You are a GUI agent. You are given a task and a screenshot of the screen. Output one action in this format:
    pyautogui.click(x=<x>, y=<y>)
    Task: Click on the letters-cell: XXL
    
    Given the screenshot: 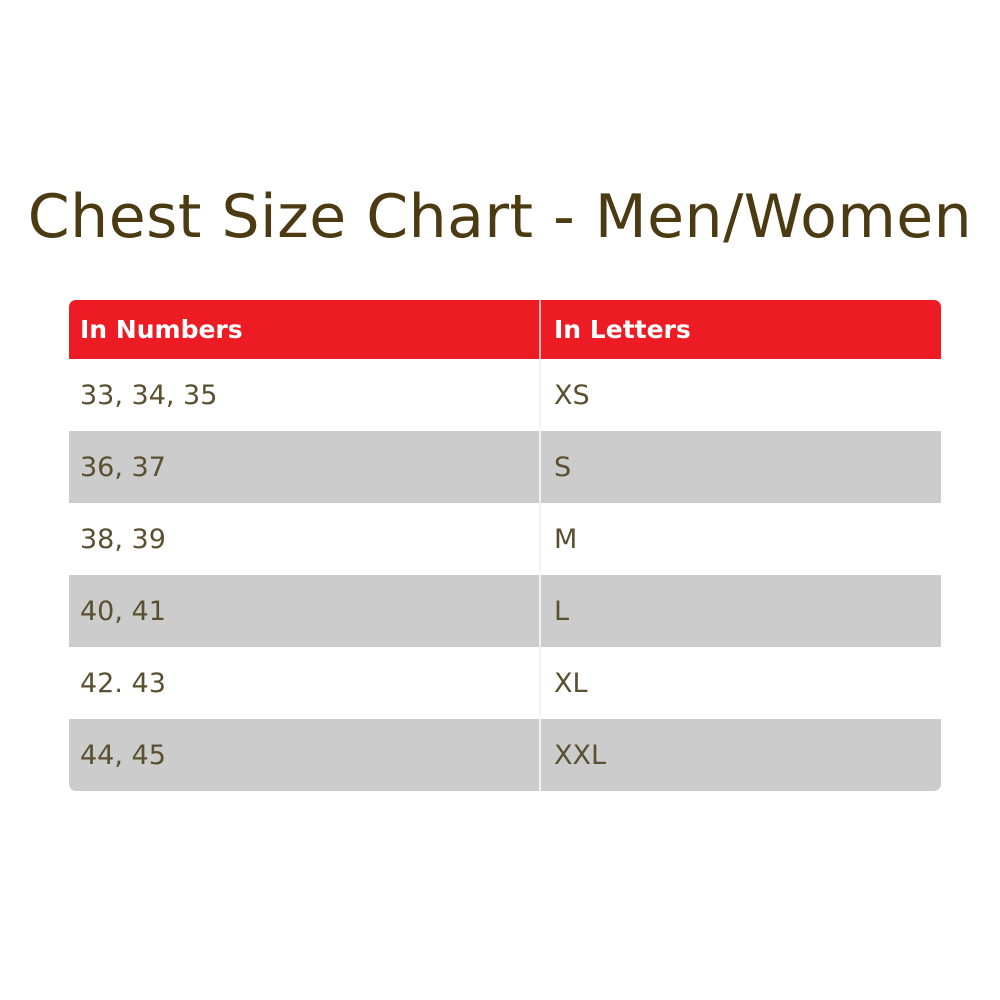 What is the action you would take?
    pyautogui.click(x=580, y=755)
    